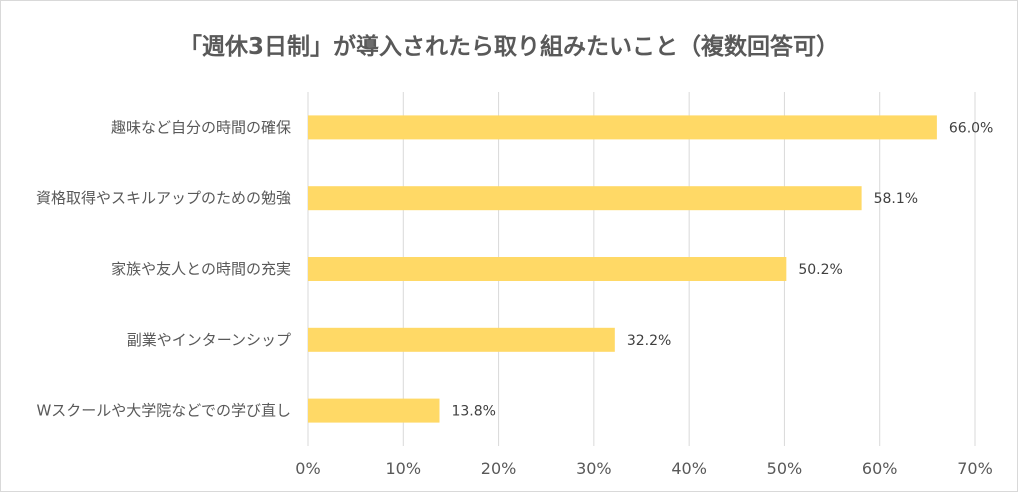 The width and height of the screenshot is (1018, 492). Describe the element at coordinates (473, 412) in the screenshot. I see `value-label: 13.8%` at that location.